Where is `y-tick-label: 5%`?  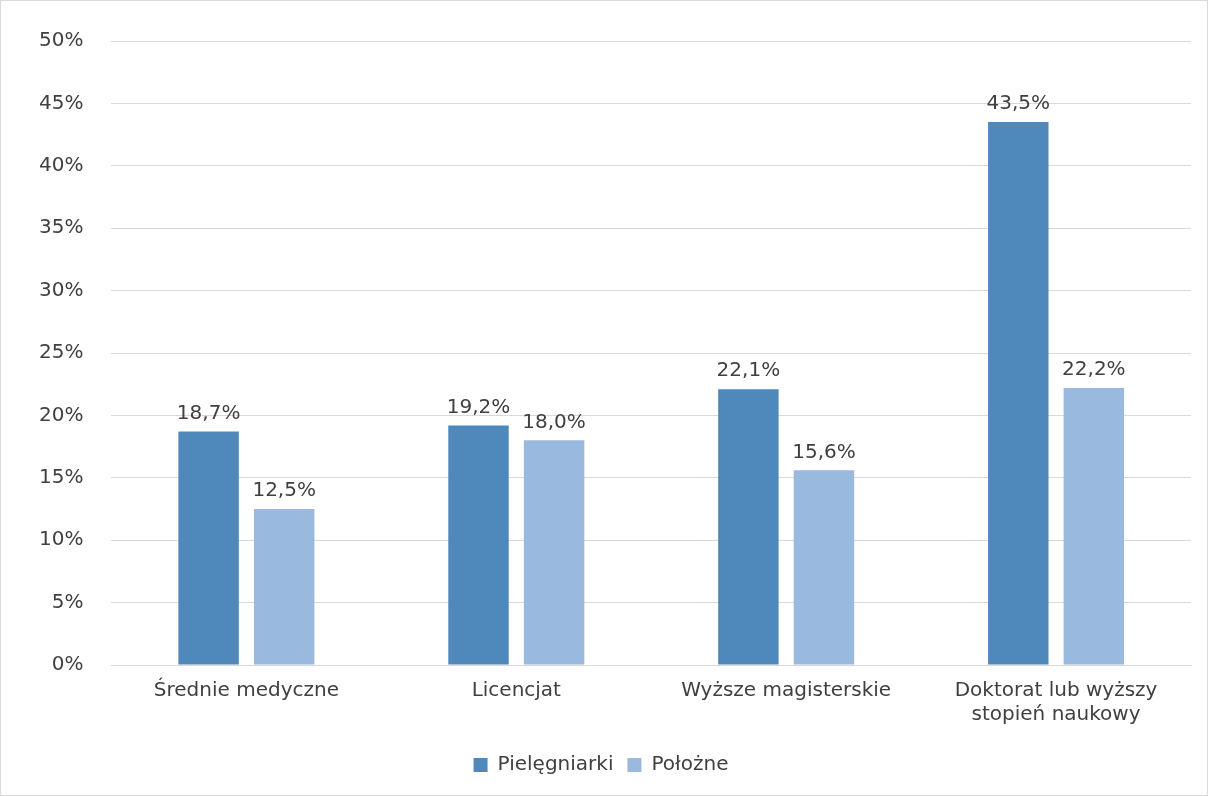 y-tick-label: 5% is located at coordinates (67, 600).